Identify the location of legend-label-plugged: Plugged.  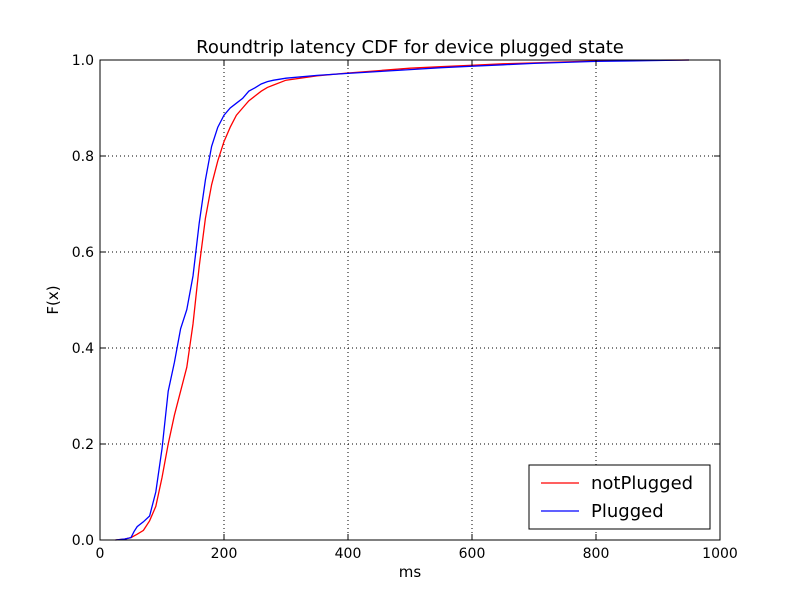
(627, 511).